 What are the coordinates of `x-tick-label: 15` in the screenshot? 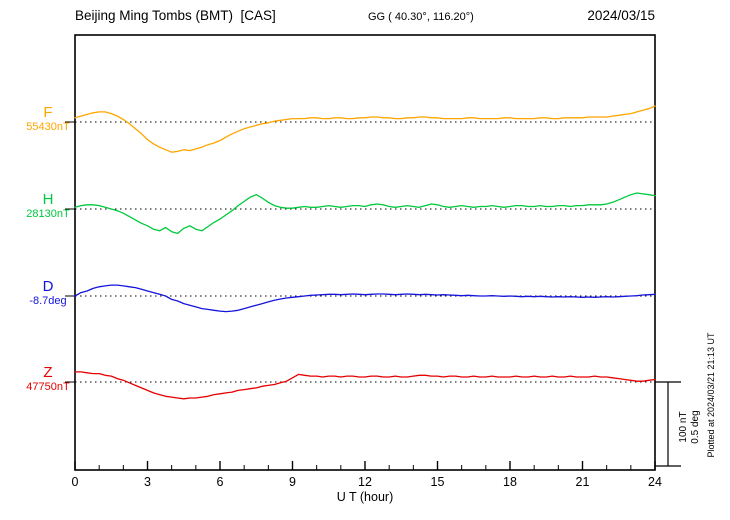 It's located at (437, 482).